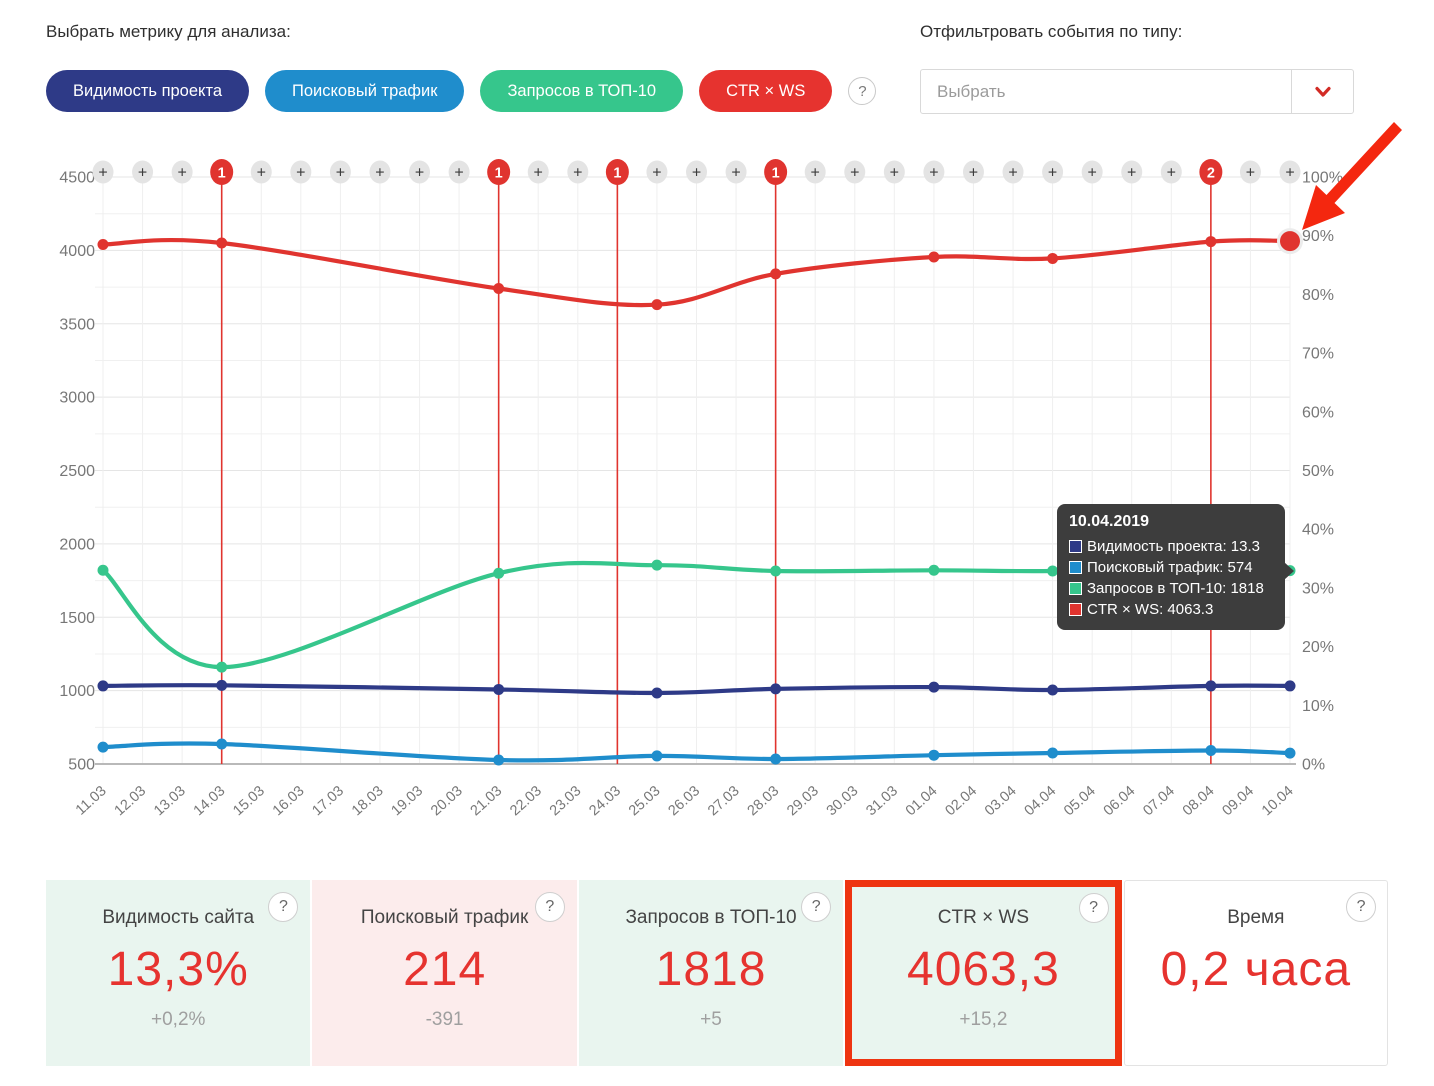 The image size is (1434, 1086). Describe the element at coordinates (1318, 530) in the screenshot. I see `axis-label: 40%` at that location.